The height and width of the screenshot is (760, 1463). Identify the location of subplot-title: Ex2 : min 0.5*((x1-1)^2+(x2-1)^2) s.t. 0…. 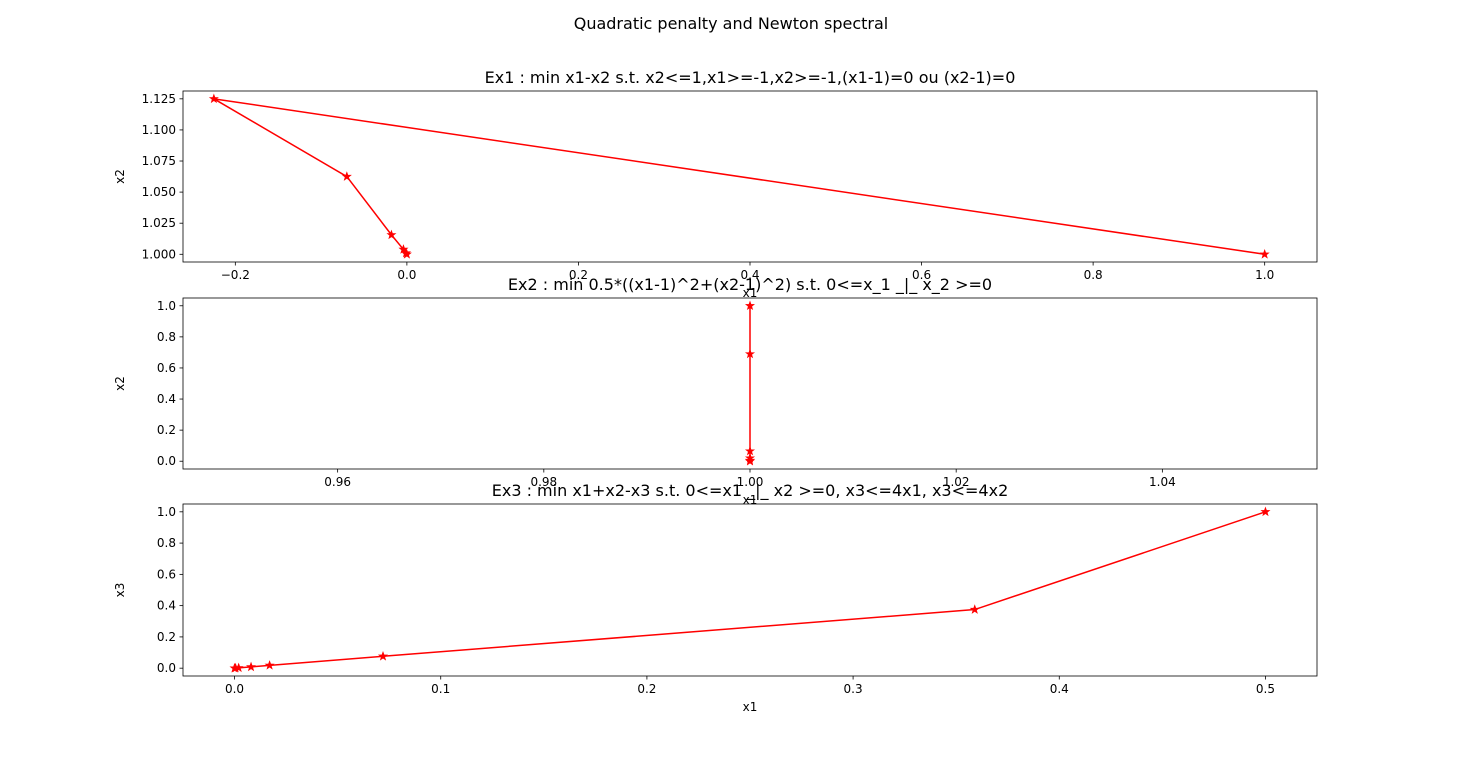
(750, 285).